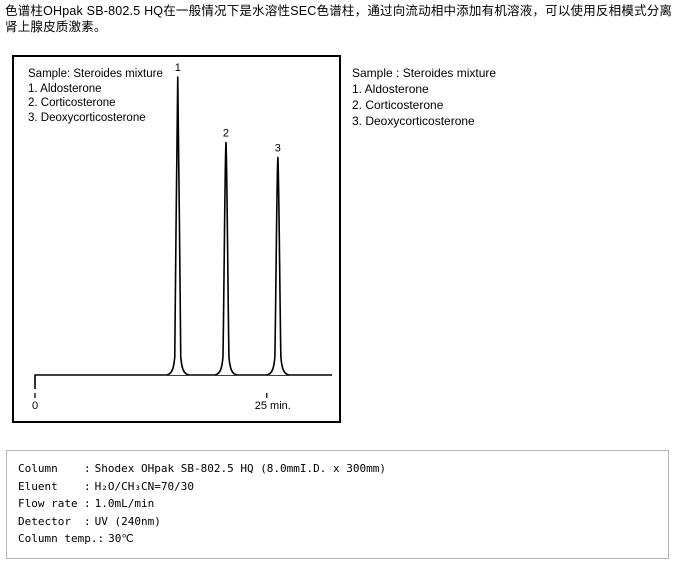  I want to click on condition-row: Detector : UV (240nm), so click(343, 522).